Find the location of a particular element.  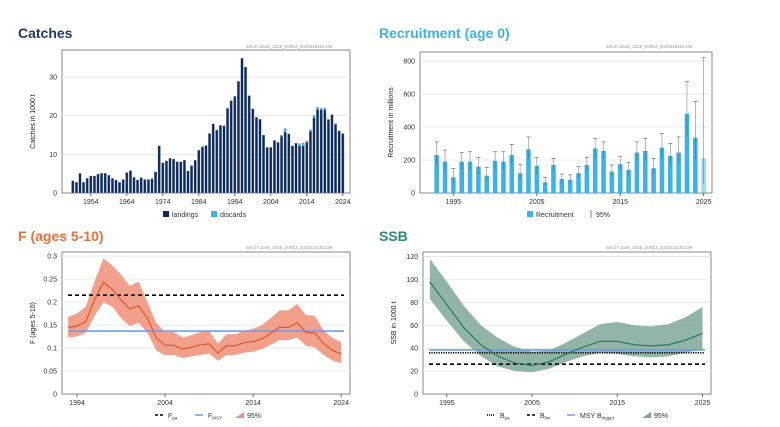

catches-legend-swatch-landings is located at coordinates (166, 214).